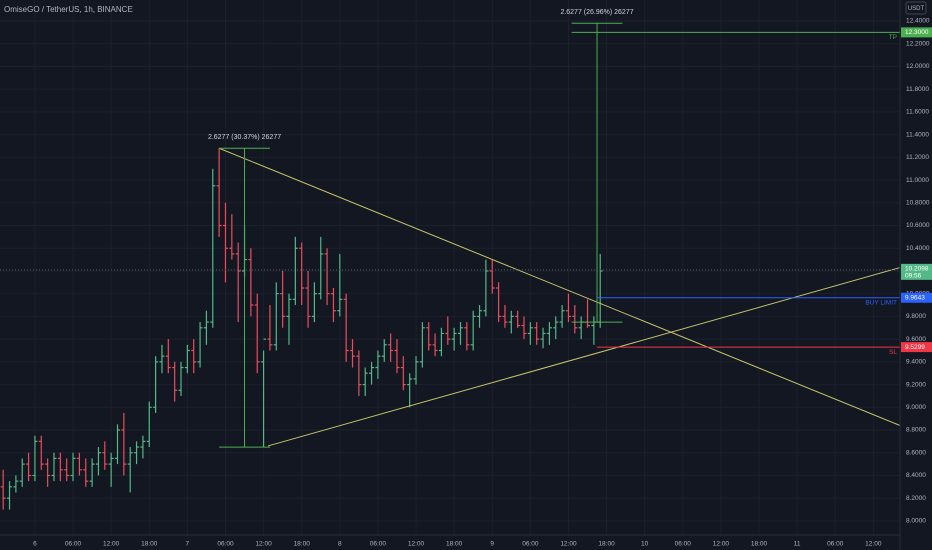 The height and width of the screenshot is (550, 932). Describe the element at coordinates (893, 37) in the screenshot. I see `level-name: TP` at that location.